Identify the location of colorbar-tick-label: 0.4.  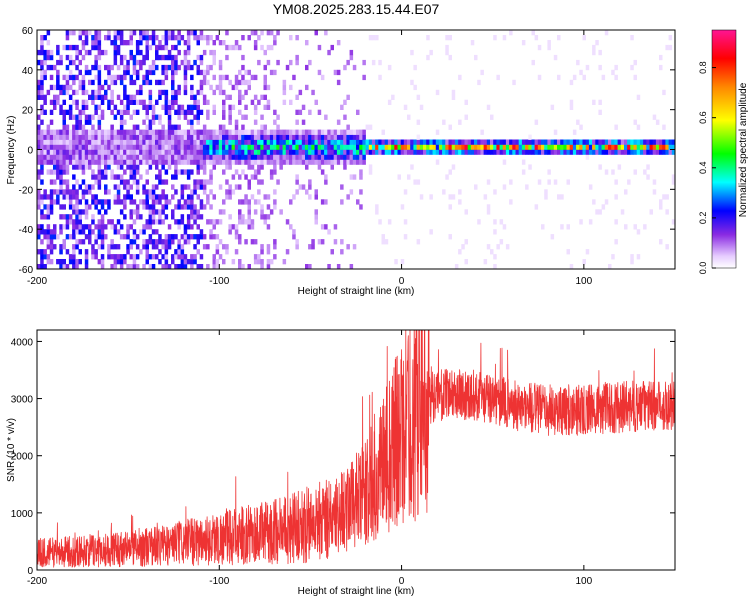
(703, 168).